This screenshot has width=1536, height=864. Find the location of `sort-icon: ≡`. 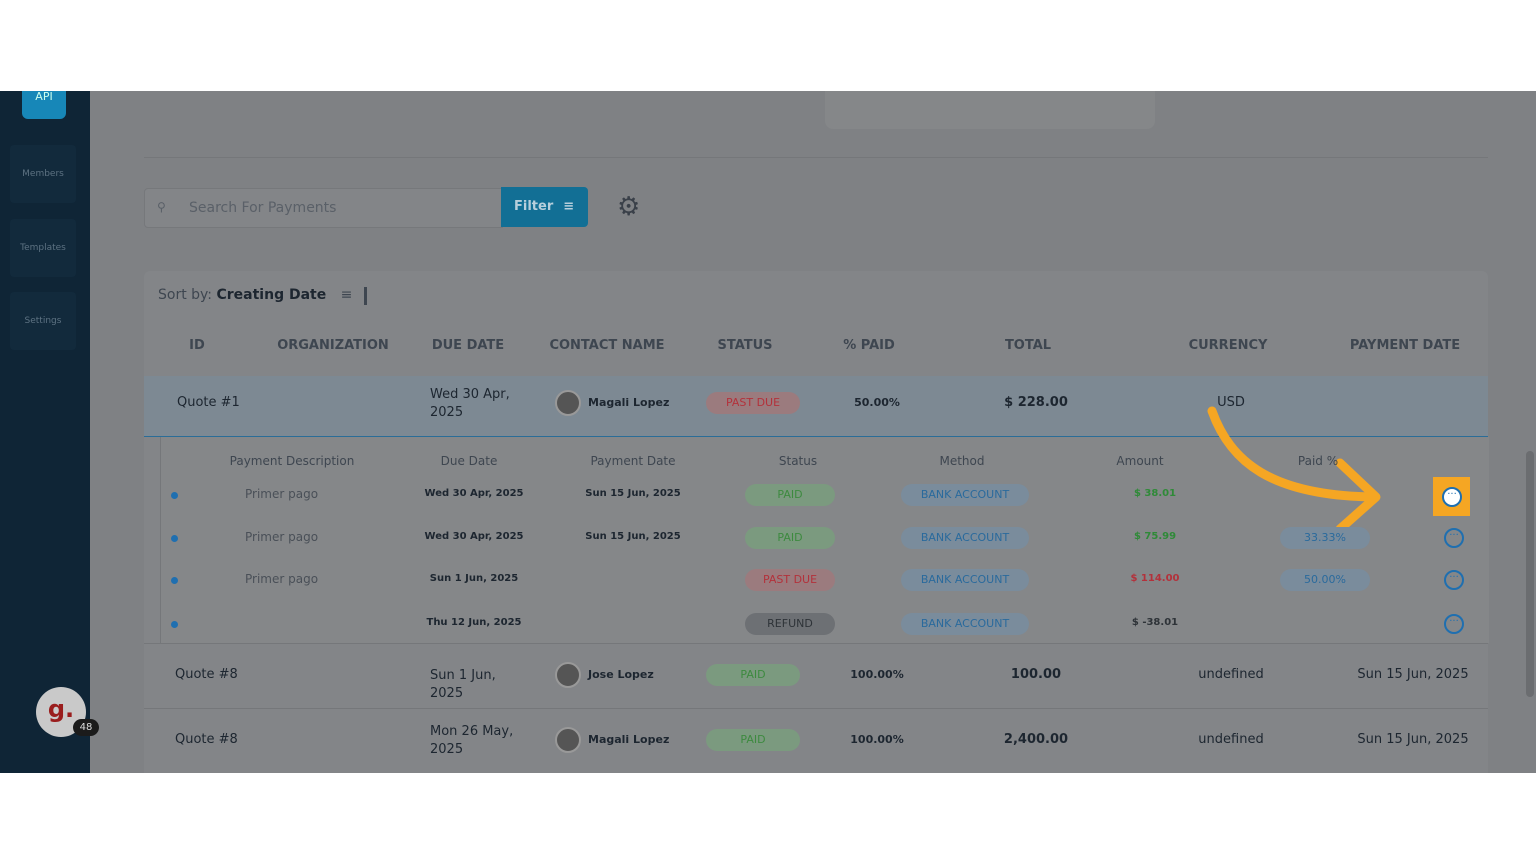

sort-icon: ≡ is located at coordinates (346, 295).